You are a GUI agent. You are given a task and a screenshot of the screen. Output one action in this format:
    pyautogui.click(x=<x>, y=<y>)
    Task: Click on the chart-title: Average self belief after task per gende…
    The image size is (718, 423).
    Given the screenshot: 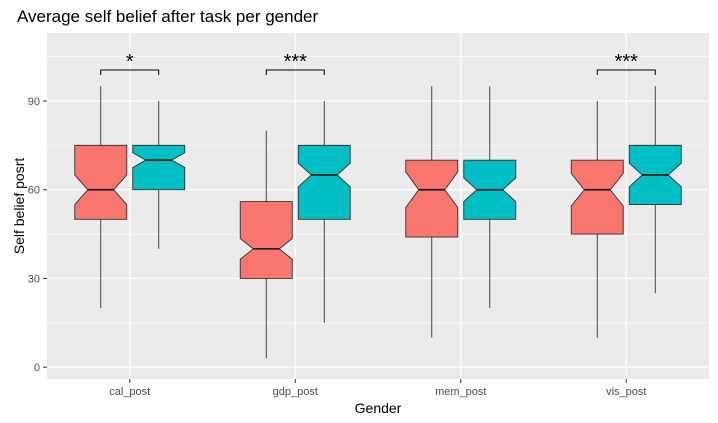 What is the action you would take?
    pyautogui.click(x=167, y=16)
    